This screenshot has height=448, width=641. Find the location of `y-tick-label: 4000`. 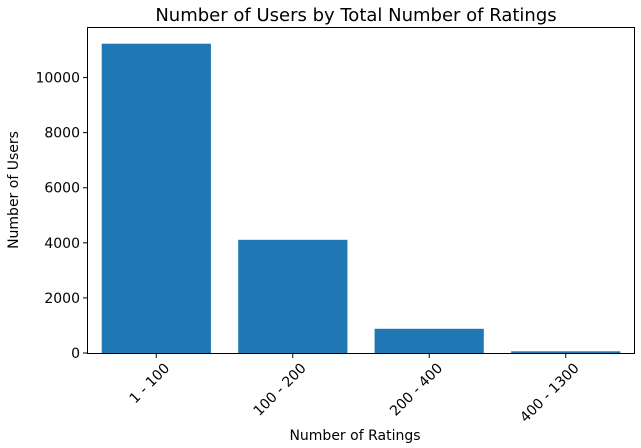

y-tick-label: 4000 is located at coordinates (62, 244).